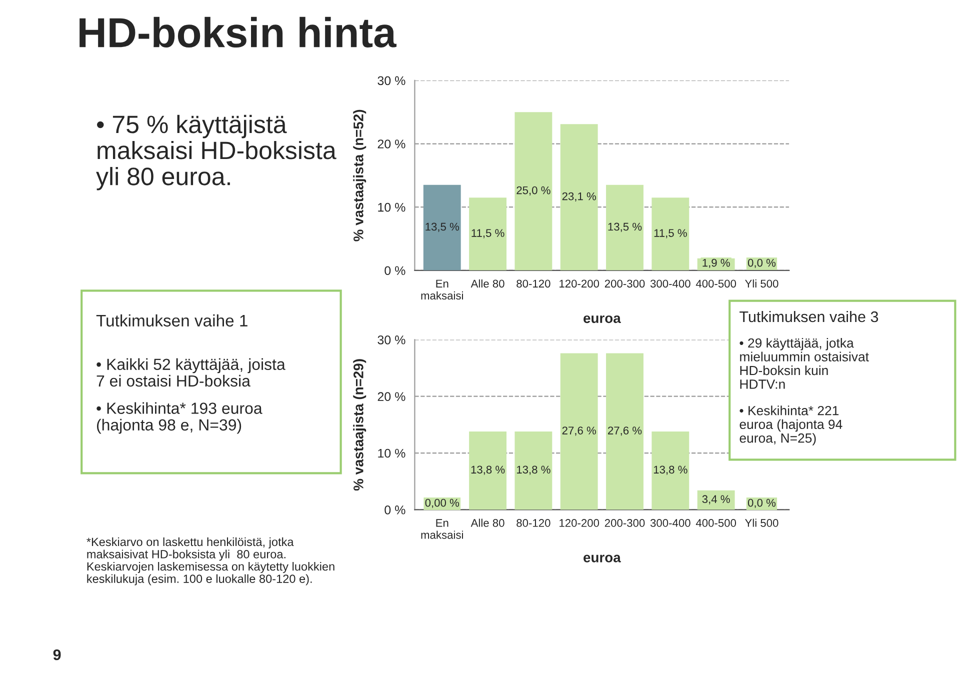 This screenshot has height=676, width=960. Describe the element at coordinates (359, 176) in the screenshot. I see `y-axis-title: % vastaajista (n=52)` at that location.